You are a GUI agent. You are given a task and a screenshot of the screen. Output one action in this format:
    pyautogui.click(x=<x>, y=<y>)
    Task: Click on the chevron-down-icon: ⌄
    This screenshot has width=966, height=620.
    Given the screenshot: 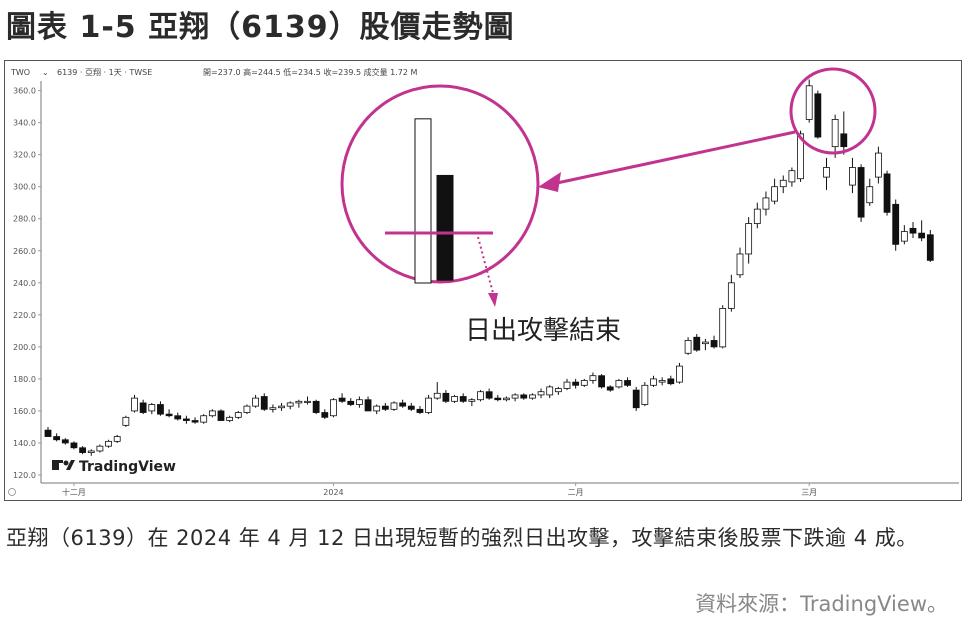 What is the action you would take?
    pyautogui.click(x=45, y=72)
    